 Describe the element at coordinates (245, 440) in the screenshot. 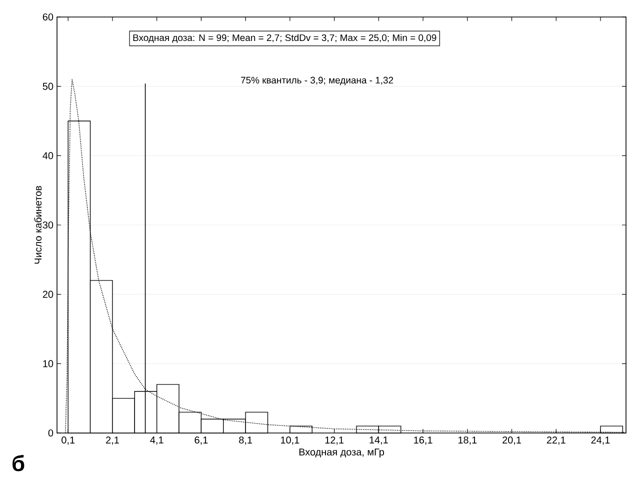

I see `x-tick-label: 8,1` at that location.